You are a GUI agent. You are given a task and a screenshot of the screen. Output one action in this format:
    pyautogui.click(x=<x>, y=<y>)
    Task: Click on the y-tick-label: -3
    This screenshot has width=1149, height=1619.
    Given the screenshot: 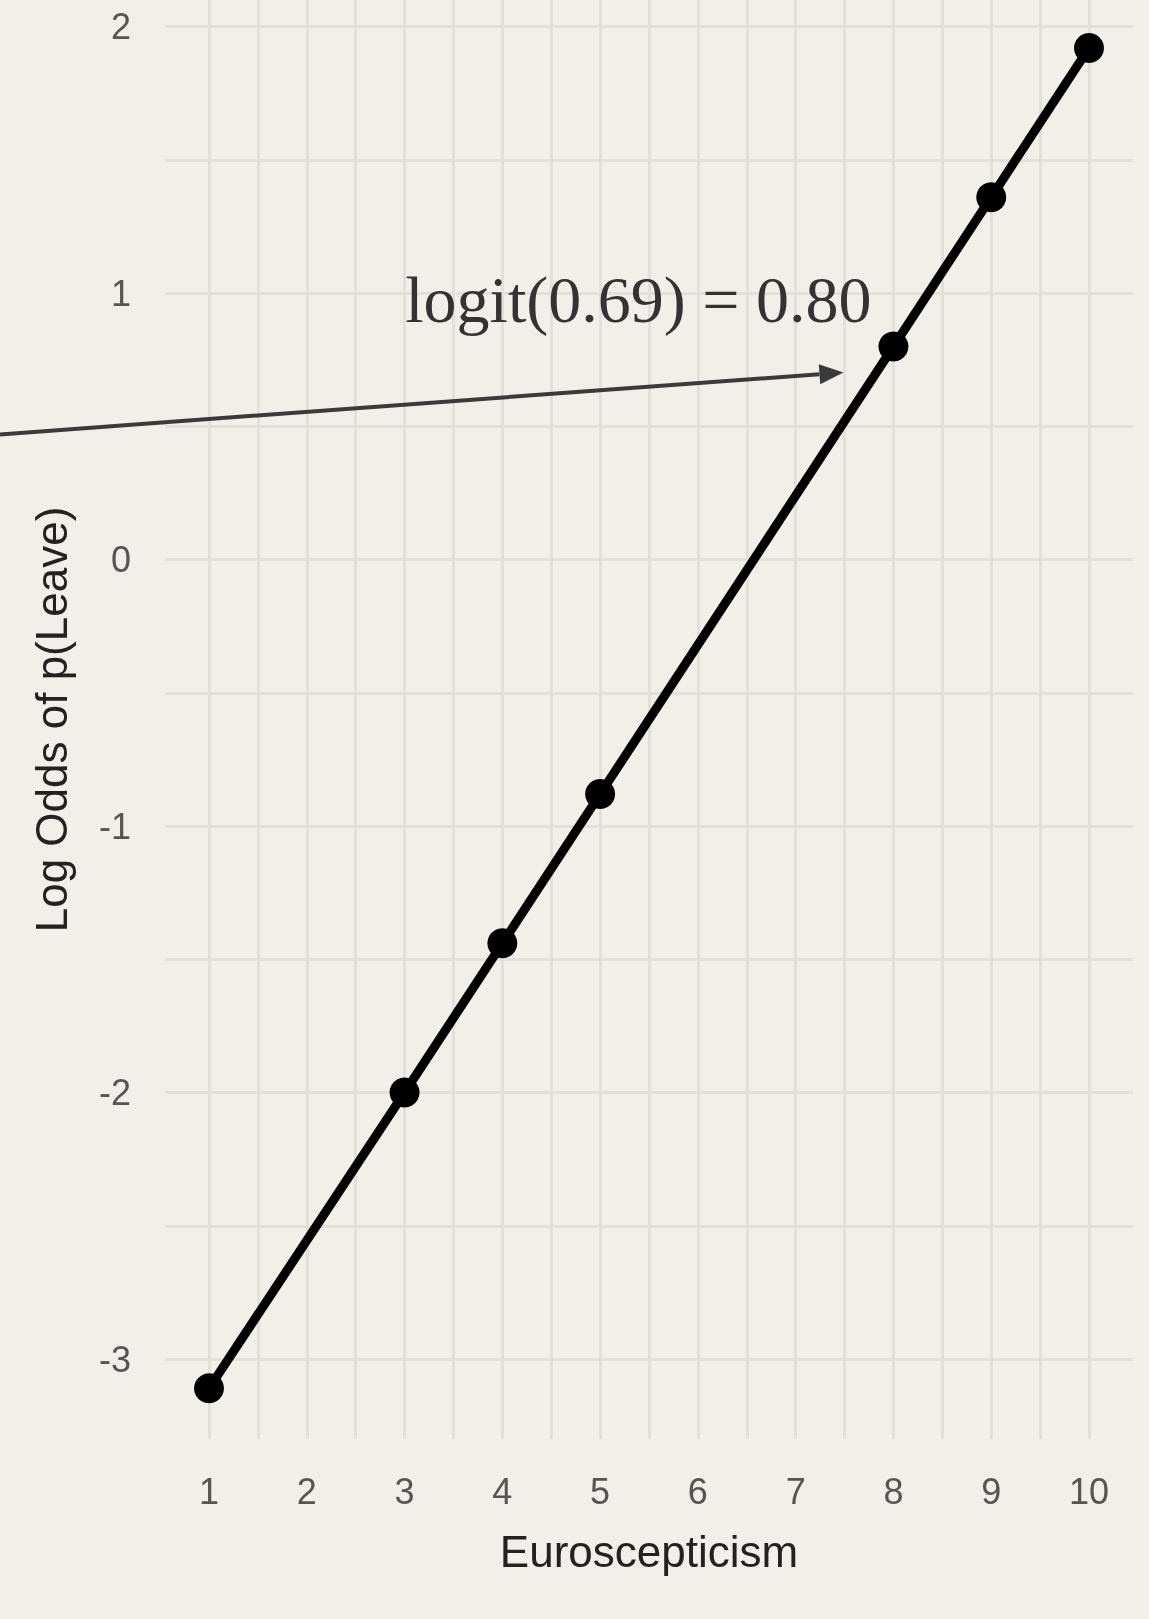 What is the action you would take?
    pyautogui.click(x=114, y=1359)
    